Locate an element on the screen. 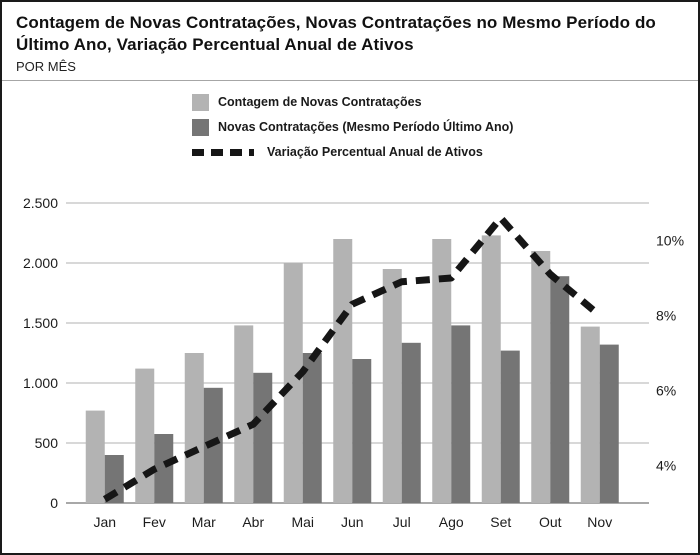  bar-mesmo-periodo-nov is located at coordinates (609, 423).